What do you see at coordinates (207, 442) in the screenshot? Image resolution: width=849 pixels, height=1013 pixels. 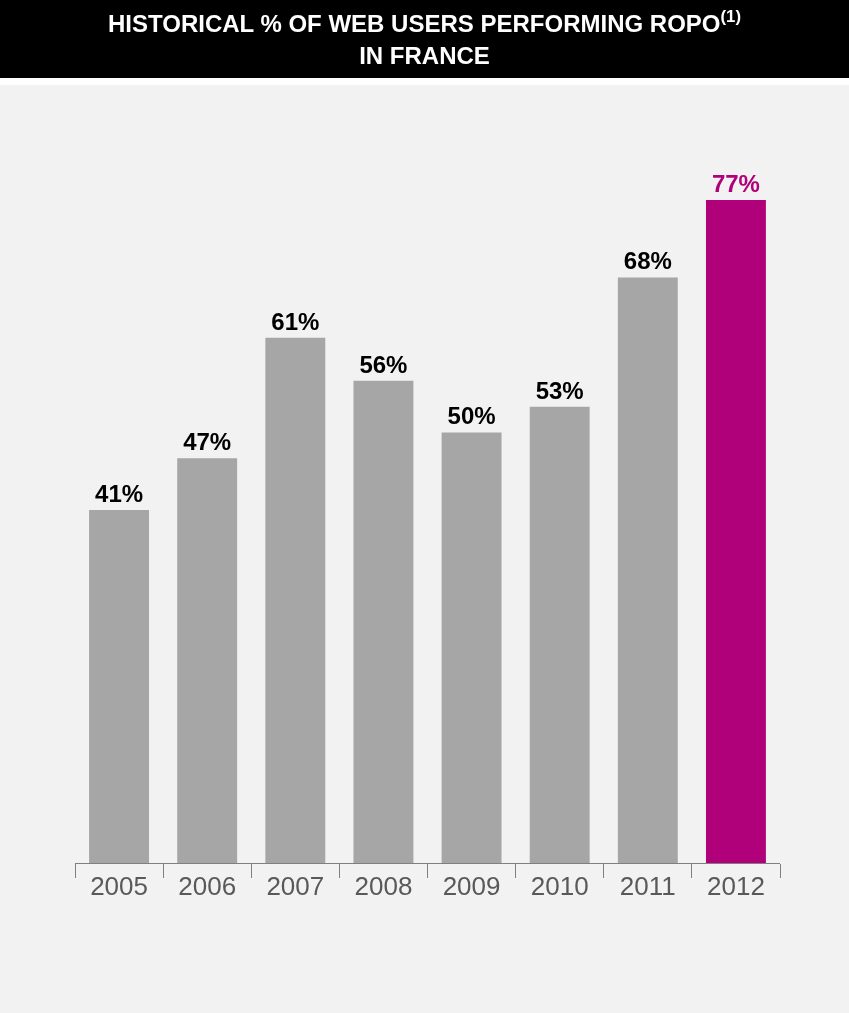 I see `data-label: 47%` at bounding box center [207, 442].